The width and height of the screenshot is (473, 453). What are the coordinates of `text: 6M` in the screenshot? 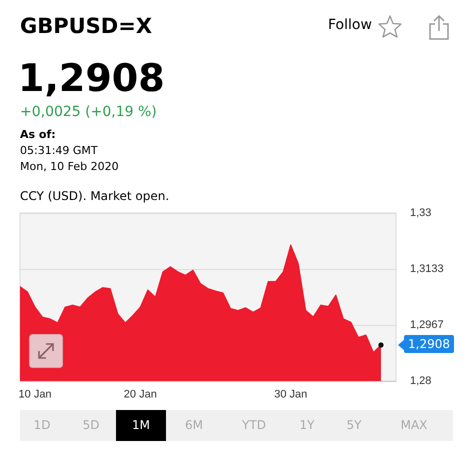 It's located at (194, 425).